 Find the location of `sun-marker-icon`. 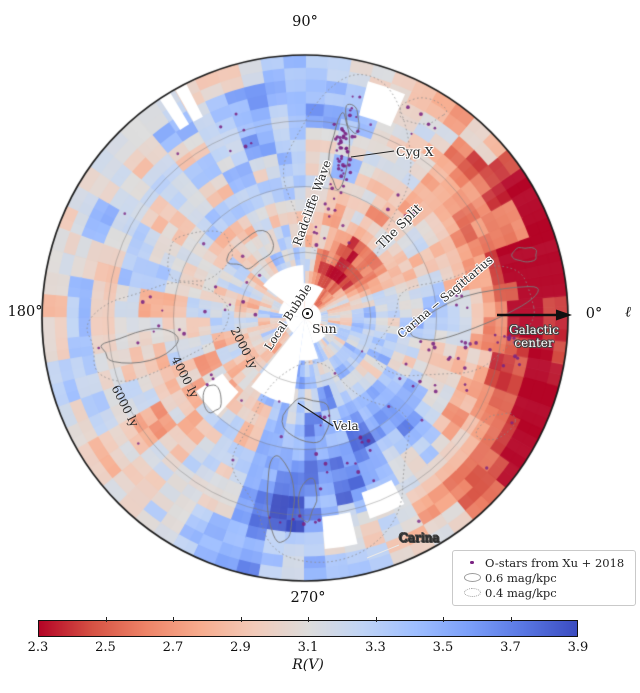

sun-marker-icon is located at coordinates (307, 313).